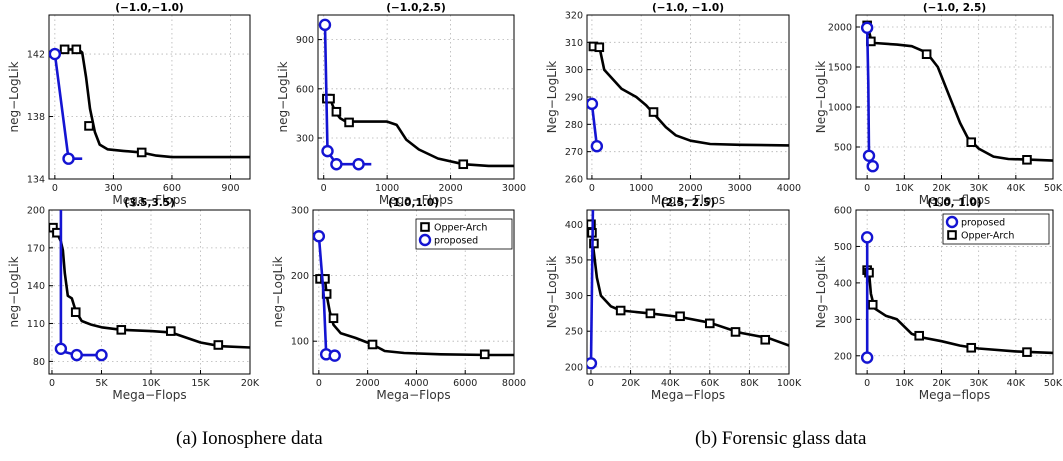 The image size is (1063, 461). What do you see at coordinates (416, 8) in the screenshot?
I see `subplot-title: (−1.0,2.5)` at bounding box center [416, 8].